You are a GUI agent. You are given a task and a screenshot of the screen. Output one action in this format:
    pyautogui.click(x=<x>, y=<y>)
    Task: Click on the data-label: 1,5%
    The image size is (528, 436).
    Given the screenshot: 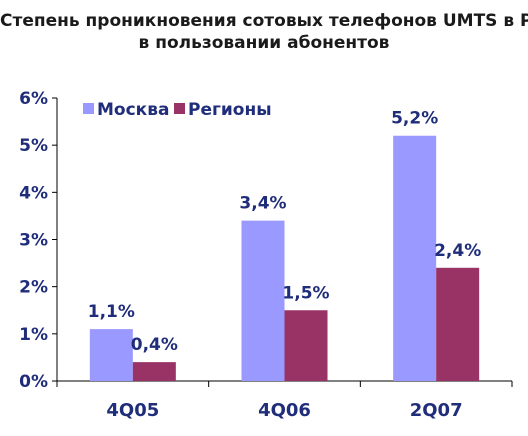 What is the action you would take?
    pyautogui.click(x=305, y=293)
    